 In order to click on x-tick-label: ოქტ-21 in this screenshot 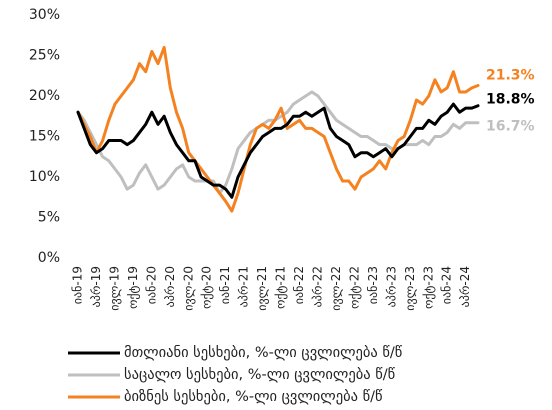, I will do `click(281, 287)`.